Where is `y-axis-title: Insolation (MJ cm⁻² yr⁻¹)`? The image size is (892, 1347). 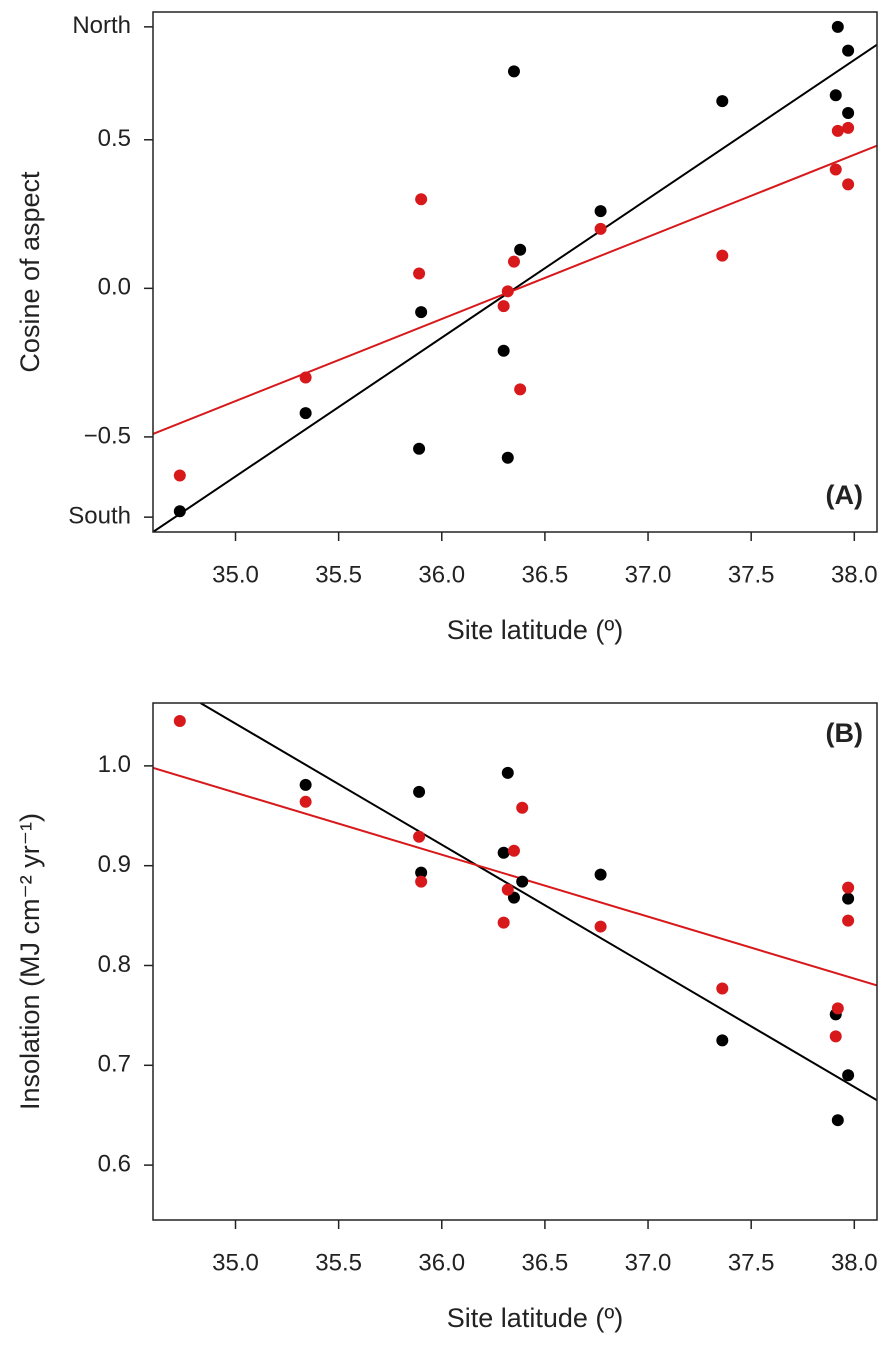 y-axis-title: Insolation (MJ cm⁻² yr⁻¹) is located at coordinates (30, 961).